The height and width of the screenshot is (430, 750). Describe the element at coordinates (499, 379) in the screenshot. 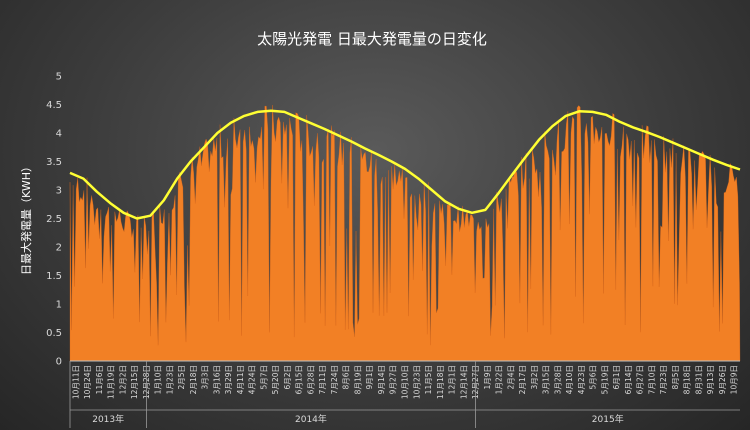

I see `x-tick-label: 1月22日` at that location.